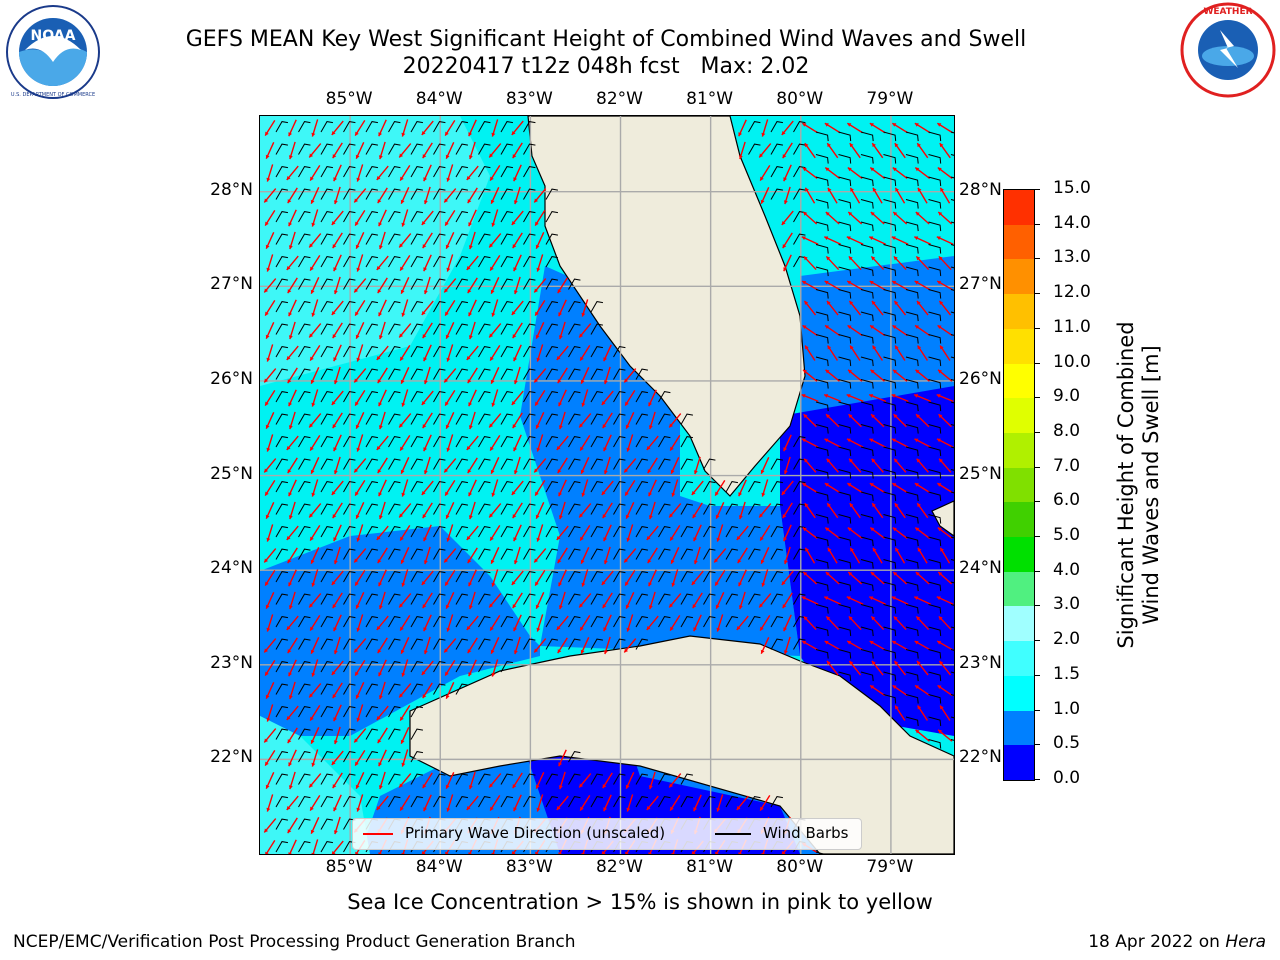 The image size is (1280, 960). I want to click on lat-label-right: 24°N, so click(980, 568).